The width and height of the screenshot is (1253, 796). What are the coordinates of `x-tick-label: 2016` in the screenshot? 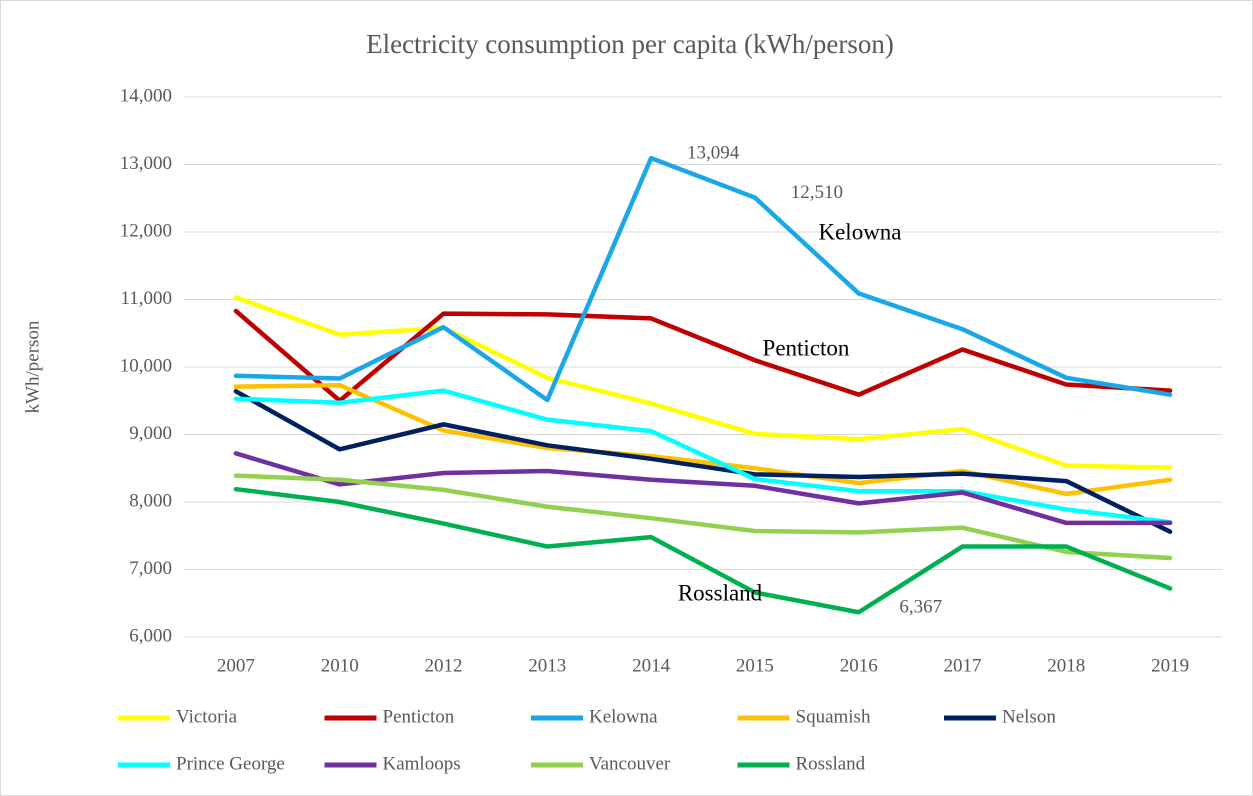 It's located at (859, 665).